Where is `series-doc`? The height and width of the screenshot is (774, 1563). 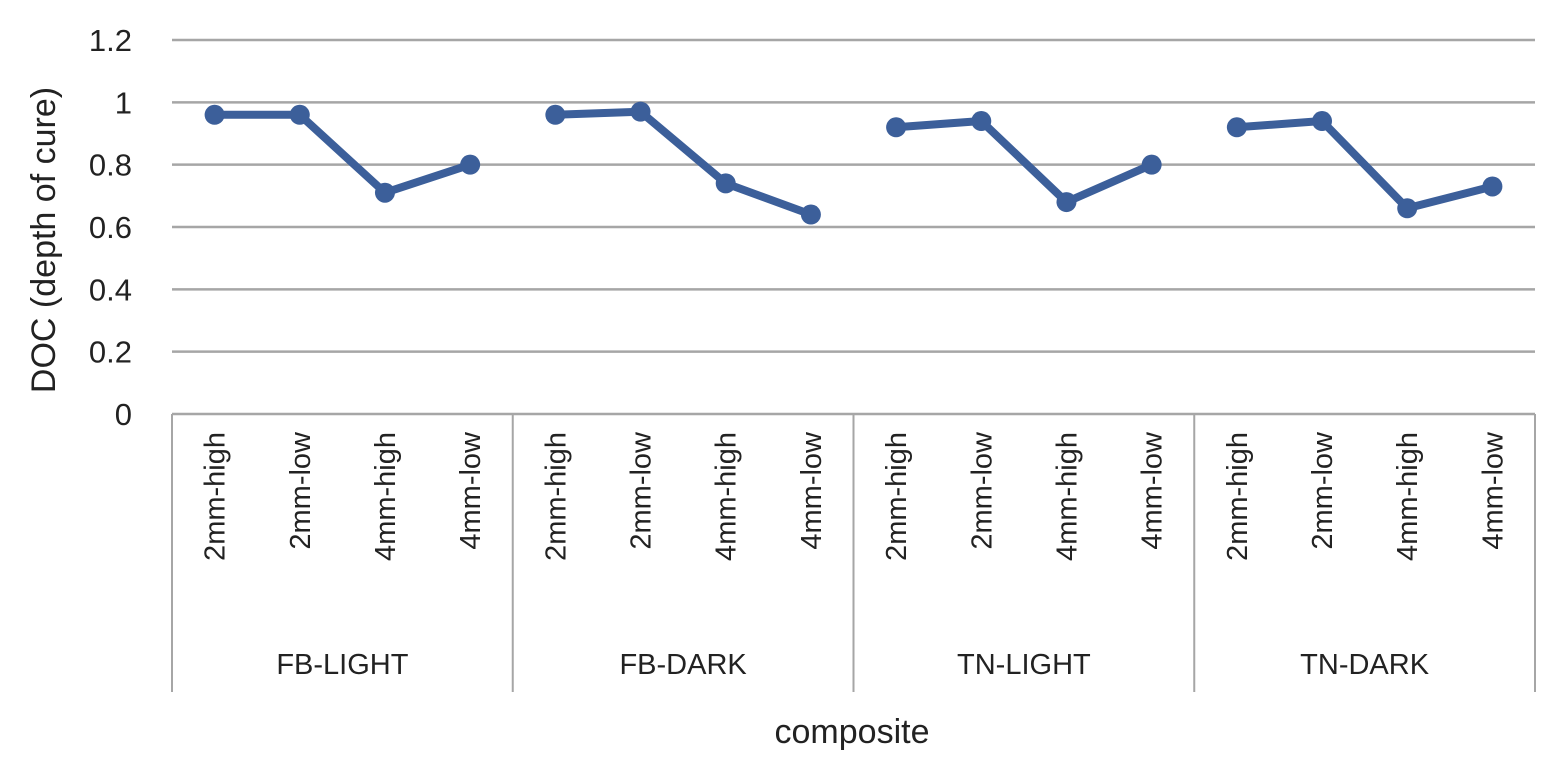
series-doc is located at coordinates (853, 163).